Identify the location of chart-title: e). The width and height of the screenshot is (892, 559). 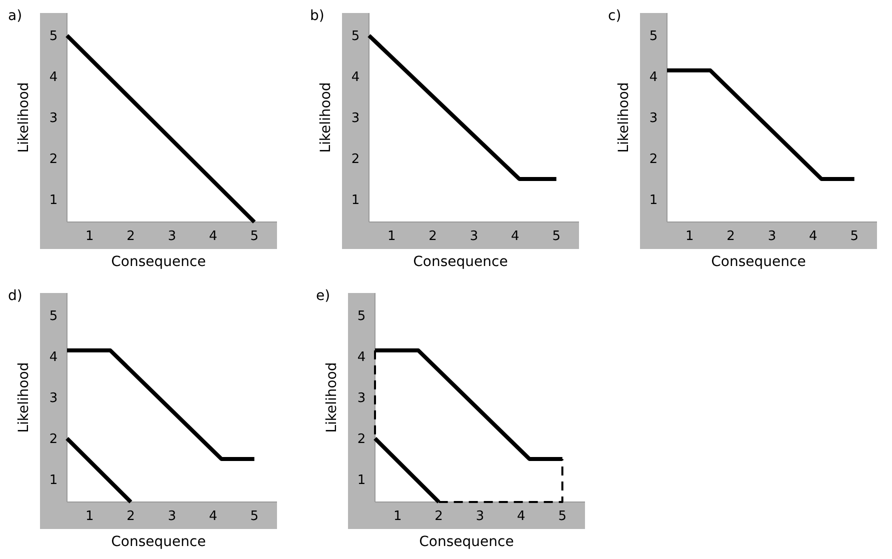
(323, 296).